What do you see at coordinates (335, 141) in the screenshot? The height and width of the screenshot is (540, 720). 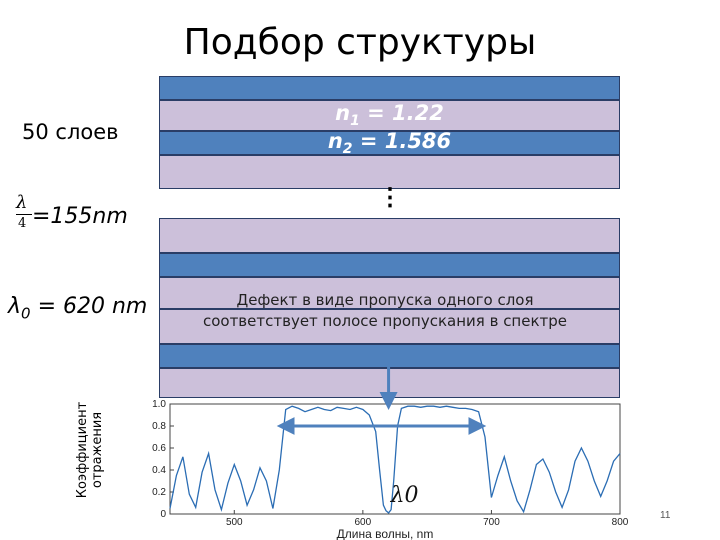 I see `n2-symbol: n` at bounding box center [335, 141].